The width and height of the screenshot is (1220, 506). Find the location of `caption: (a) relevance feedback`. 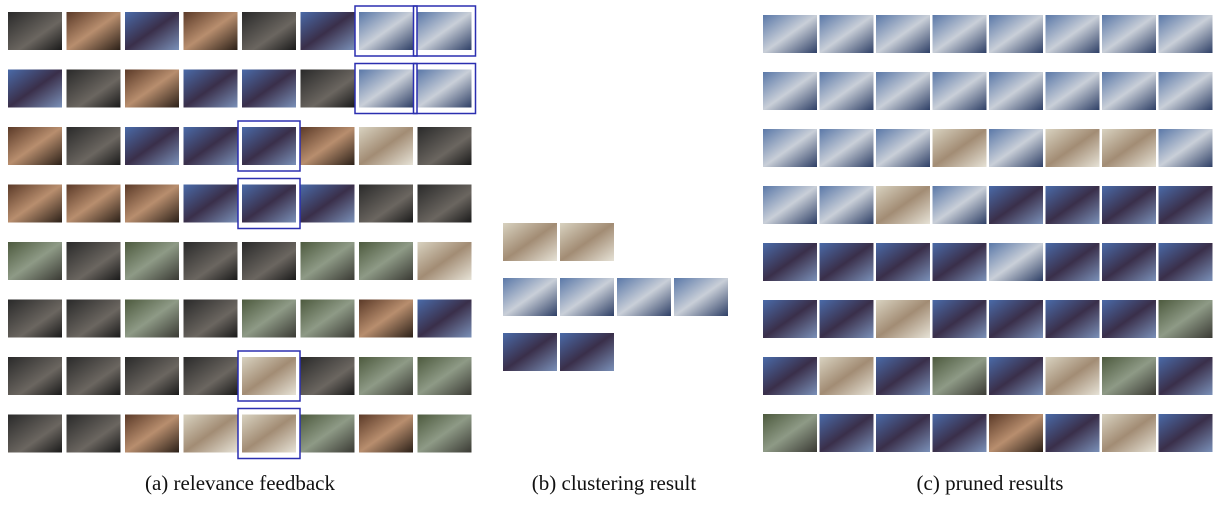

caption: (a) relevance feedback is located at coordinates (240, 483).